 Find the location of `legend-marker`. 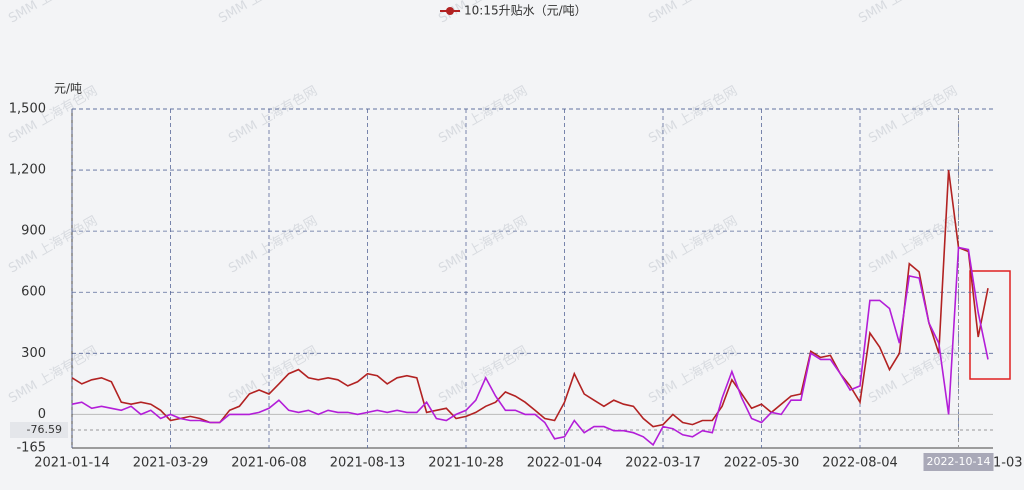

legend-marker is located at coordinates (450, 11).